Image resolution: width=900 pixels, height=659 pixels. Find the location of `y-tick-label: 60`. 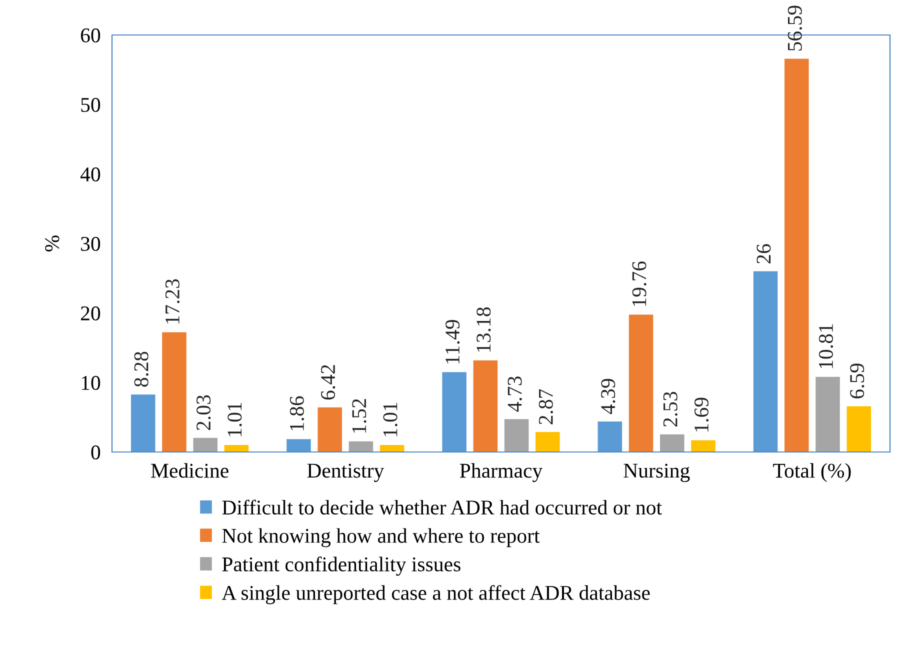

y-tick-label: 60 is located at coordinates (90, 35).